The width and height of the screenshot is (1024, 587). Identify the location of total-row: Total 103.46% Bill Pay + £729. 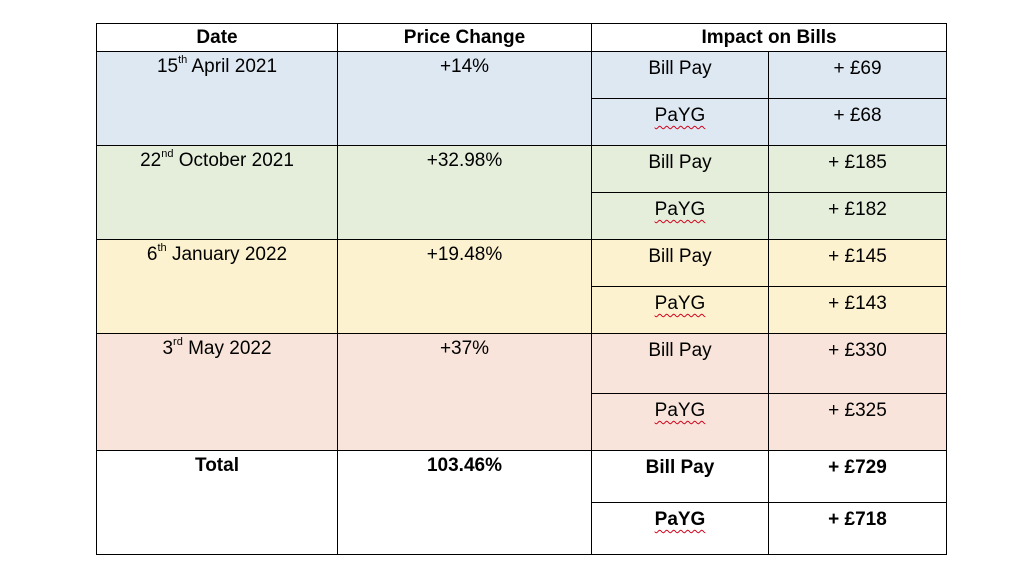
(522, 502).